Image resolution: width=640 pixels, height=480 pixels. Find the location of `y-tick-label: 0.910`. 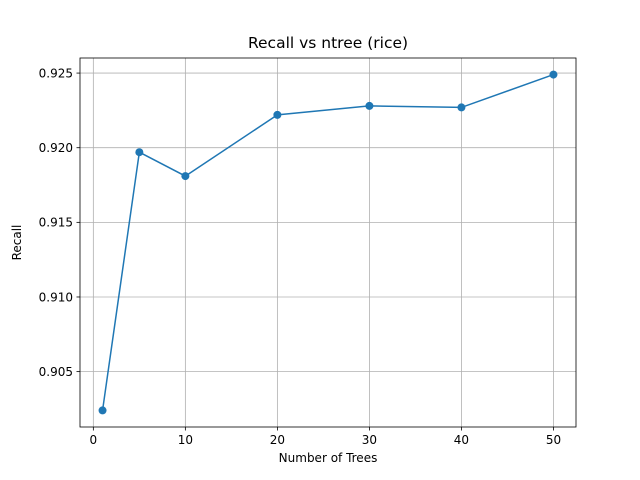

y-tick-label: 0.910 is located at coordinates (56, 297).